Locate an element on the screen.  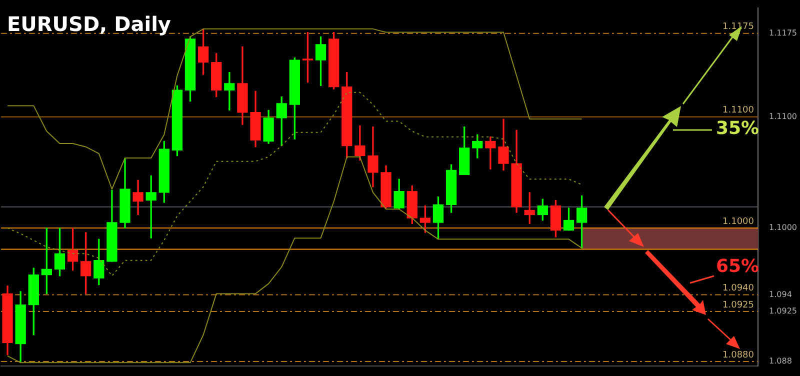
y-tick-label: 1.1175 is located at coordinates (783, 33).